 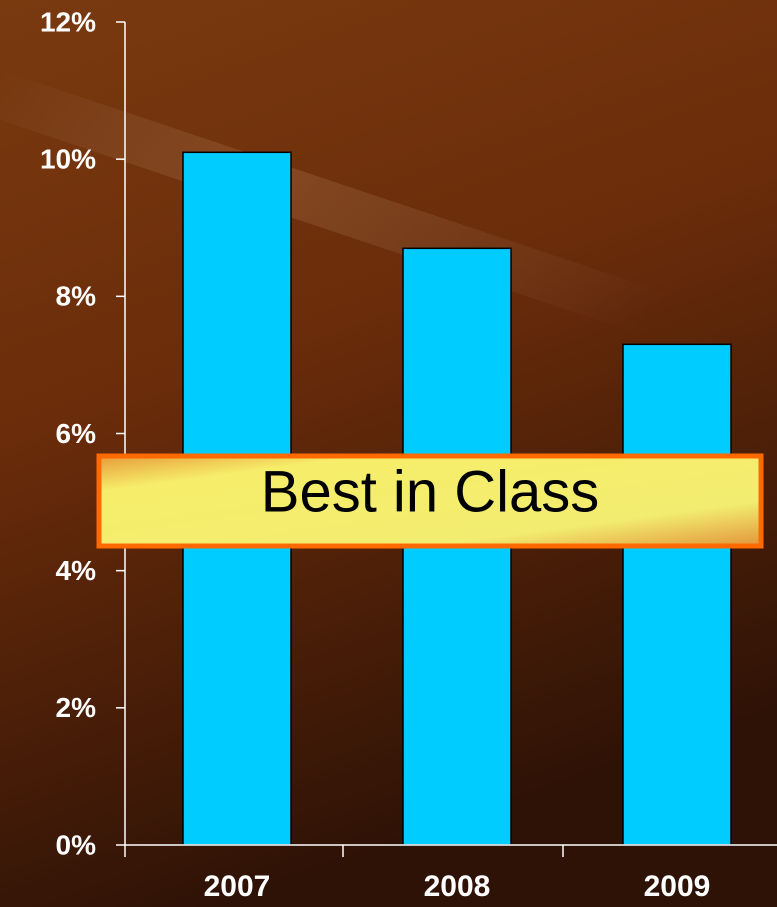 I want to click on y-tick-label: 10%, so click(x=68, y=159).